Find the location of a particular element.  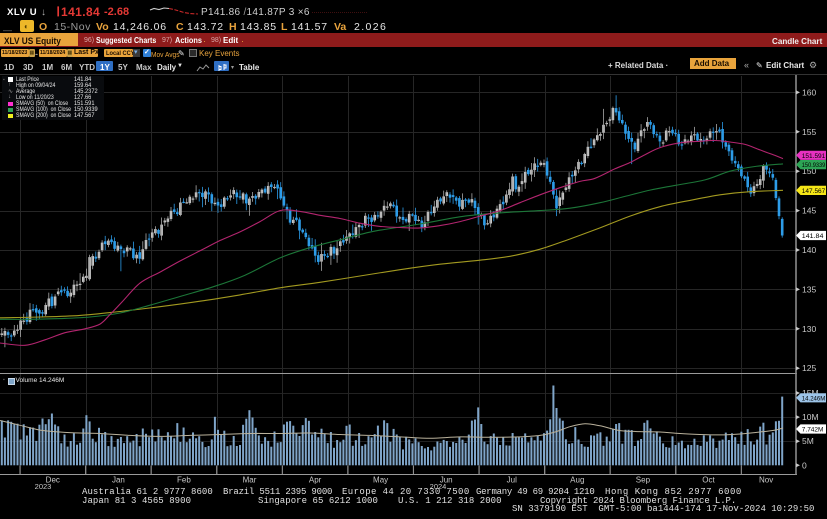

svg-text: 140 is located at coordinates (809, 250).